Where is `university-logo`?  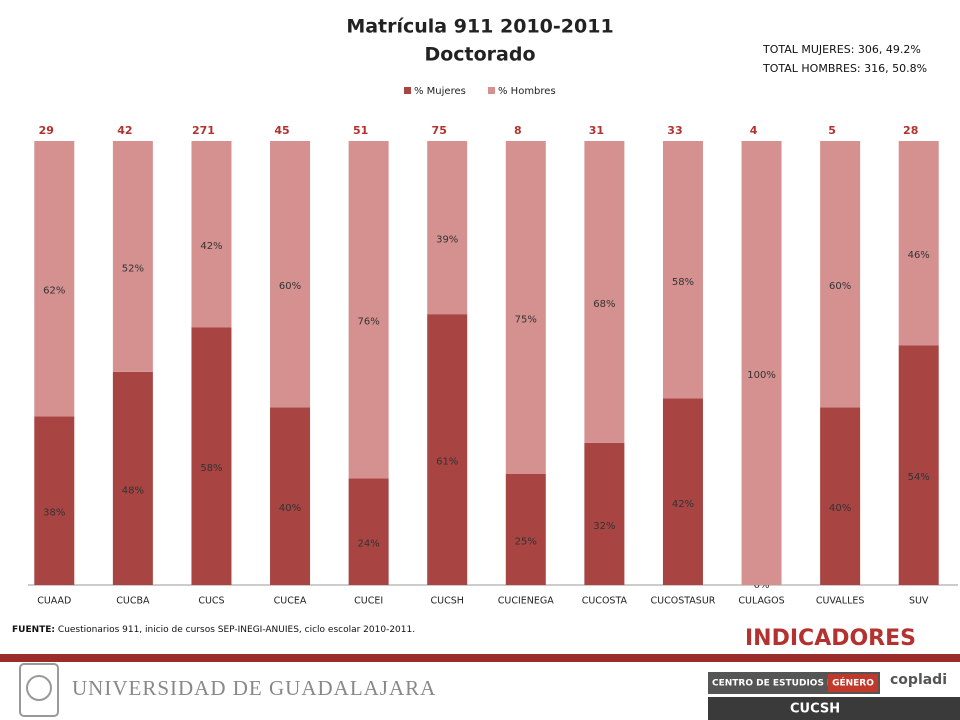 university-logo is located at coordinates (39, 690).